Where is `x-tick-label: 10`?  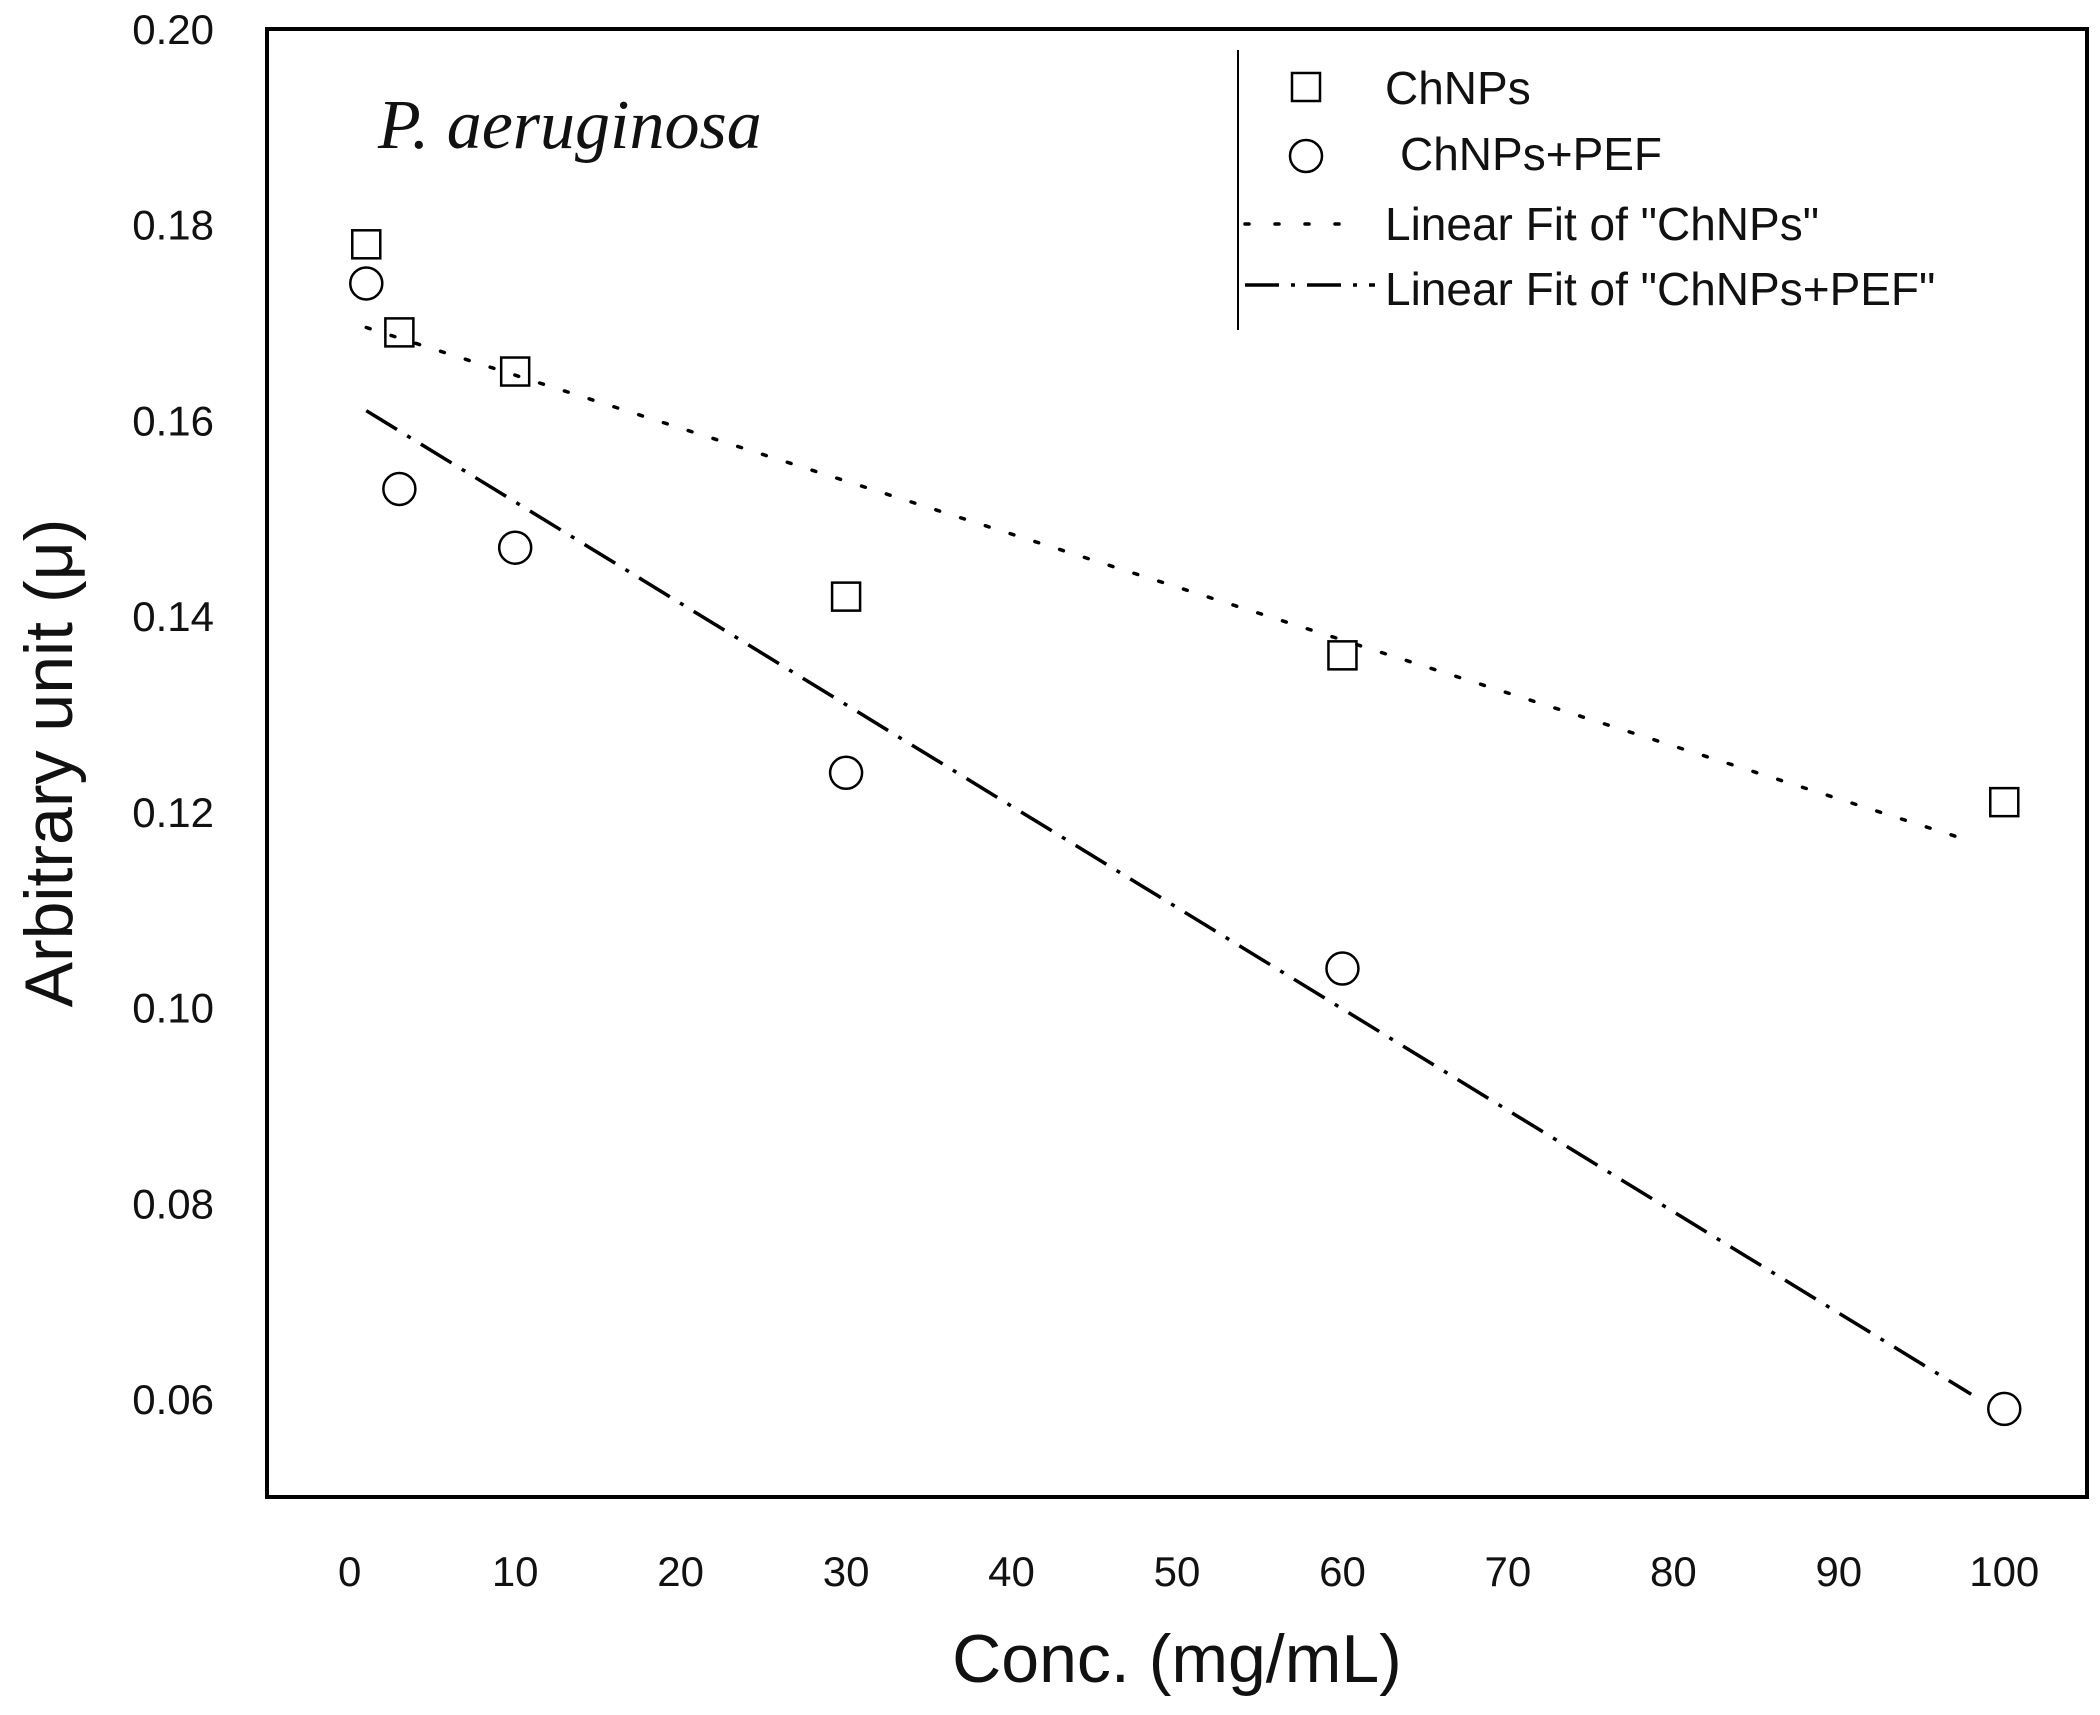
x-tick-label: 10 is located at coordinates (515, 1571).